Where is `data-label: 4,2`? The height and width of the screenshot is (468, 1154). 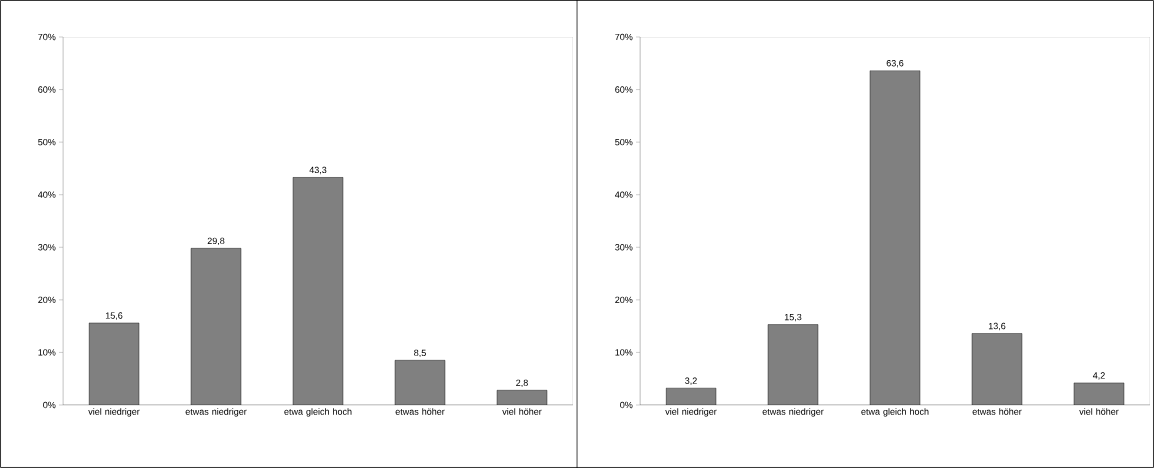
data-label: 4,2 is located at coordinates (1098, 376).